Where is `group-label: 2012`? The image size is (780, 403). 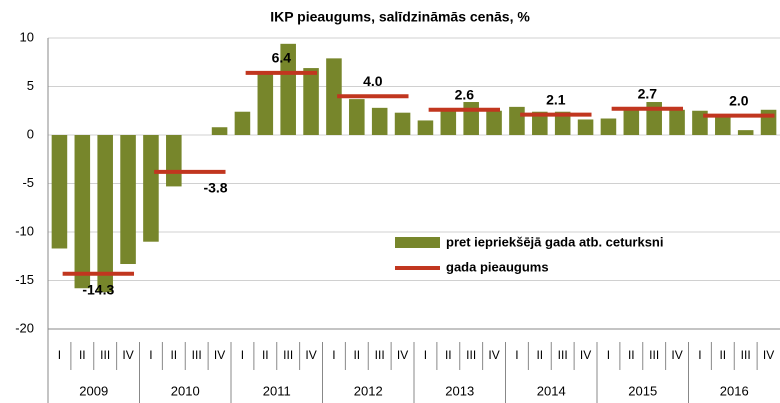
group-label: 2012 is located at coordinates (368, 390).